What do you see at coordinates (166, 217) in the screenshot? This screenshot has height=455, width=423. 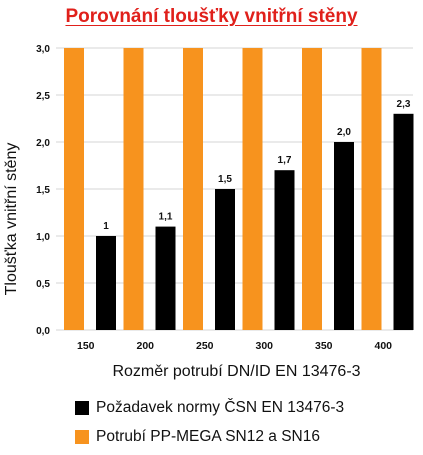 I see `data-label: 1,1` at bounding box center [166, 217].